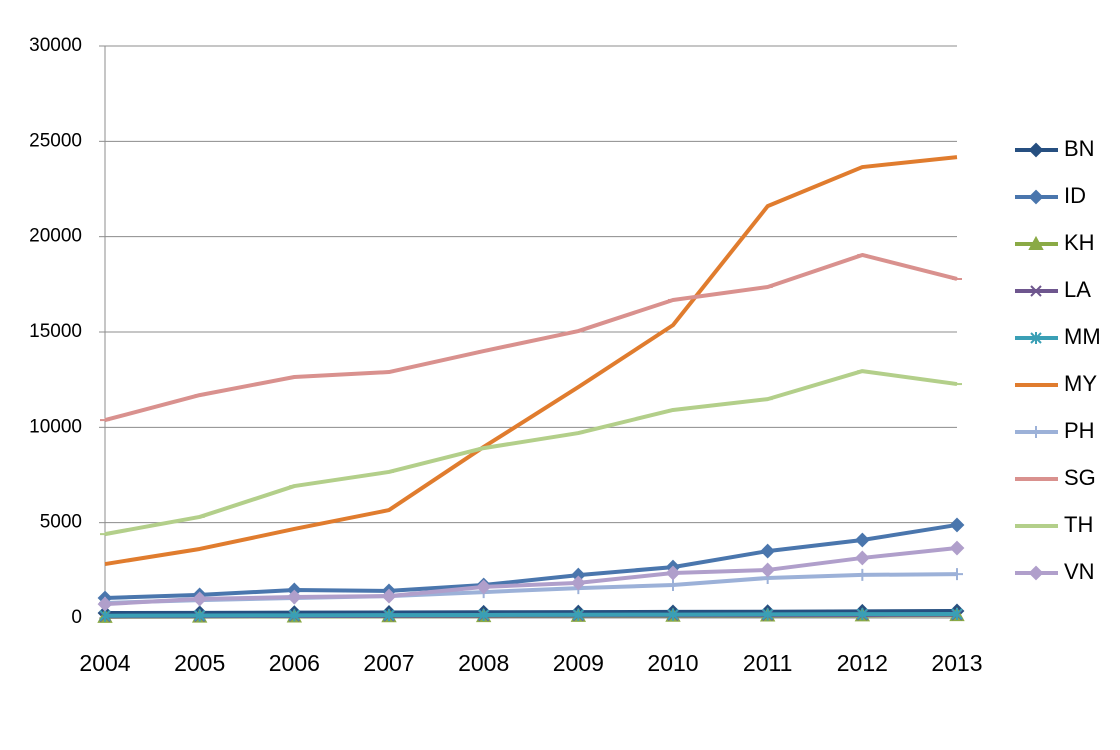 The height and width of the screenshot is (750, 1120). I want to click on y-tick-label: 10000, so click(55, 426).